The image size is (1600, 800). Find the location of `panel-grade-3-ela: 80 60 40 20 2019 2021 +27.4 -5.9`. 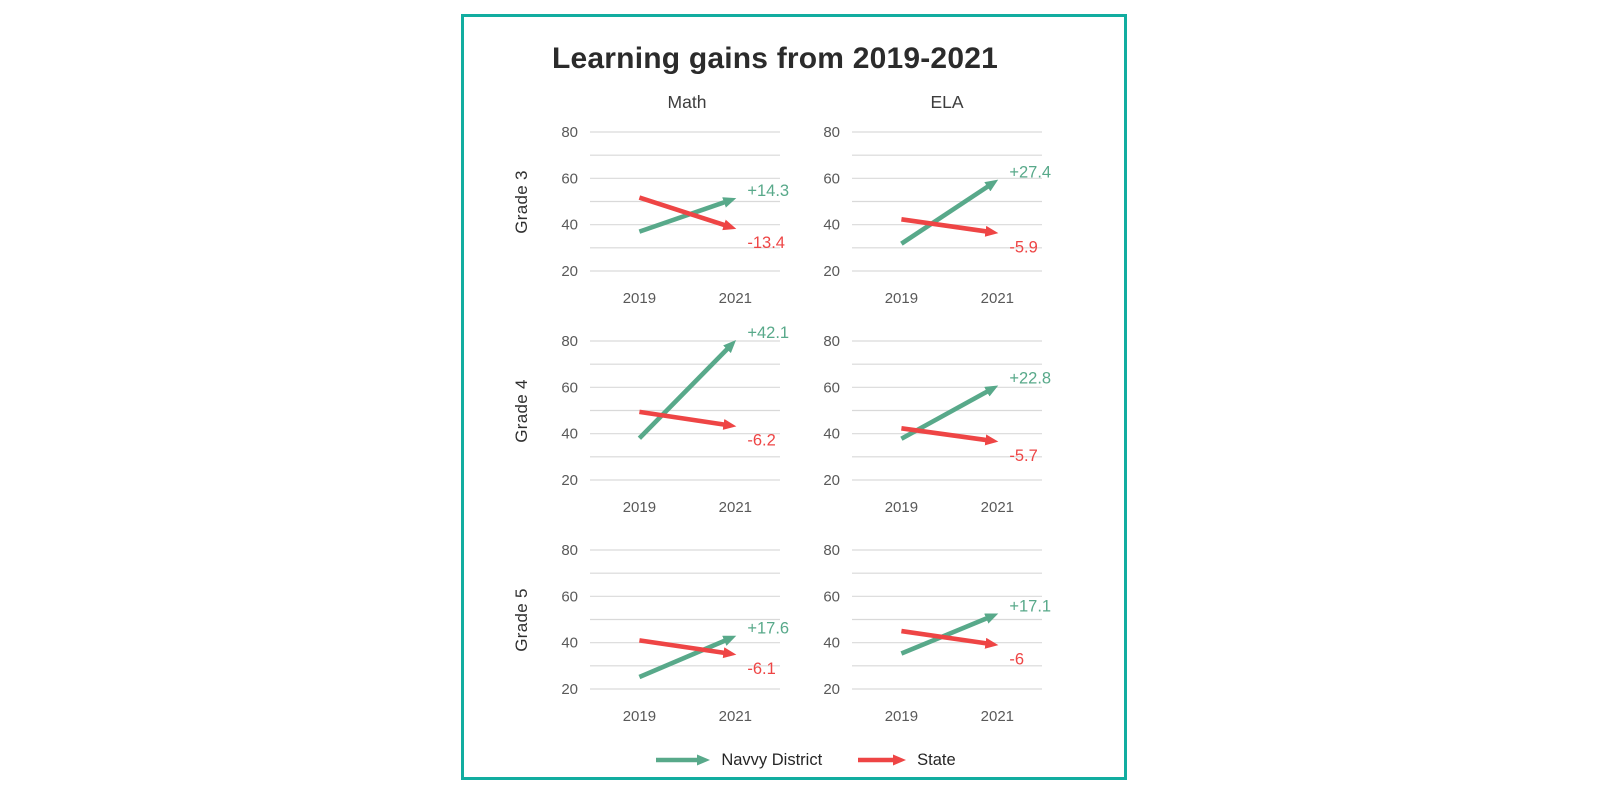

panel-grade-3-ela: 80 60 40 20 2019 2021 +27.4 -5.9 is located at coordinates (937, 215).